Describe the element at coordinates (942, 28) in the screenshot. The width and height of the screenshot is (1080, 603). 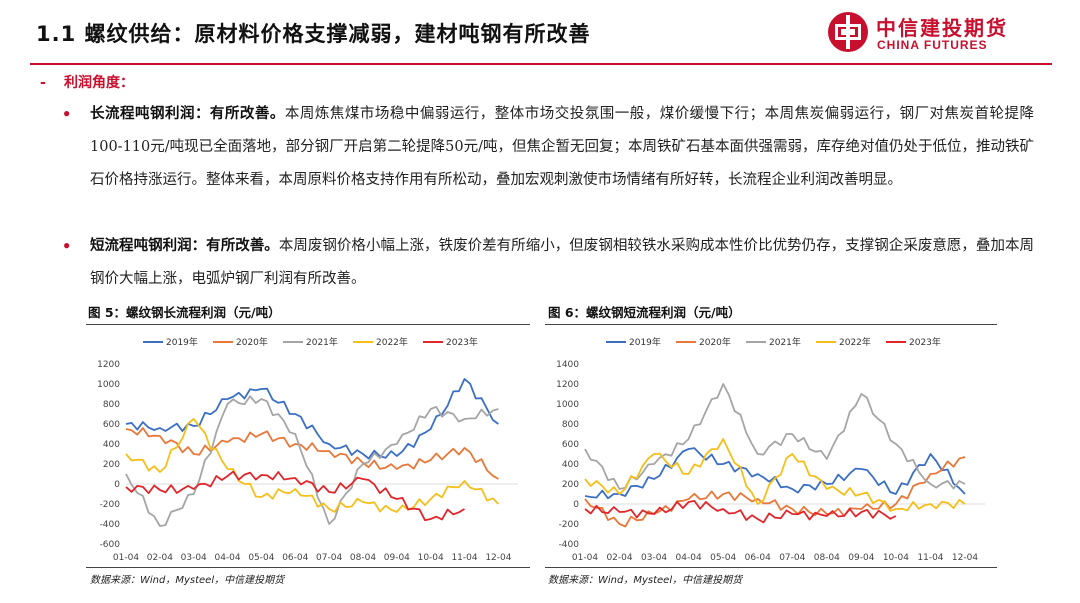
I see `brand-name-cn: 中信建投期货` at that location.